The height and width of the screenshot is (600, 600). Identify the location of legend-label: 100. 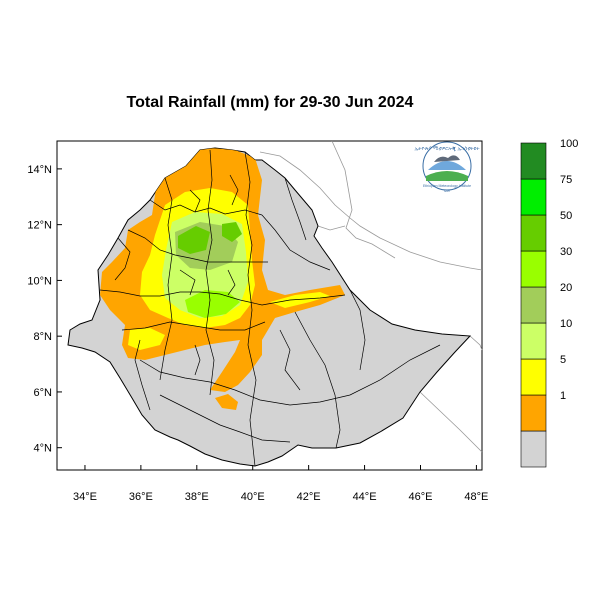
(569, 144).